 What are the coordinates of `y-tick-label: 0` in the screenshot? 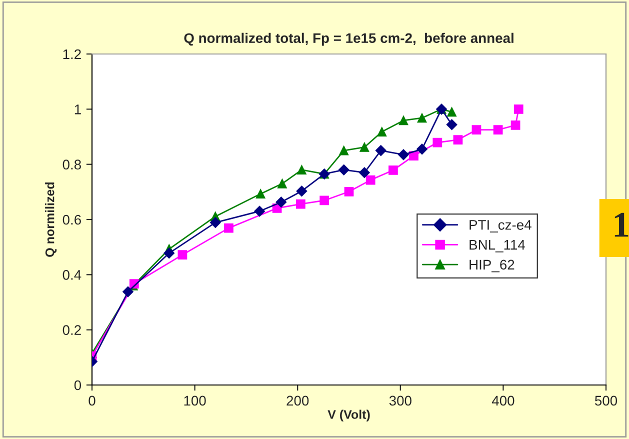 It's located at (78, 385).